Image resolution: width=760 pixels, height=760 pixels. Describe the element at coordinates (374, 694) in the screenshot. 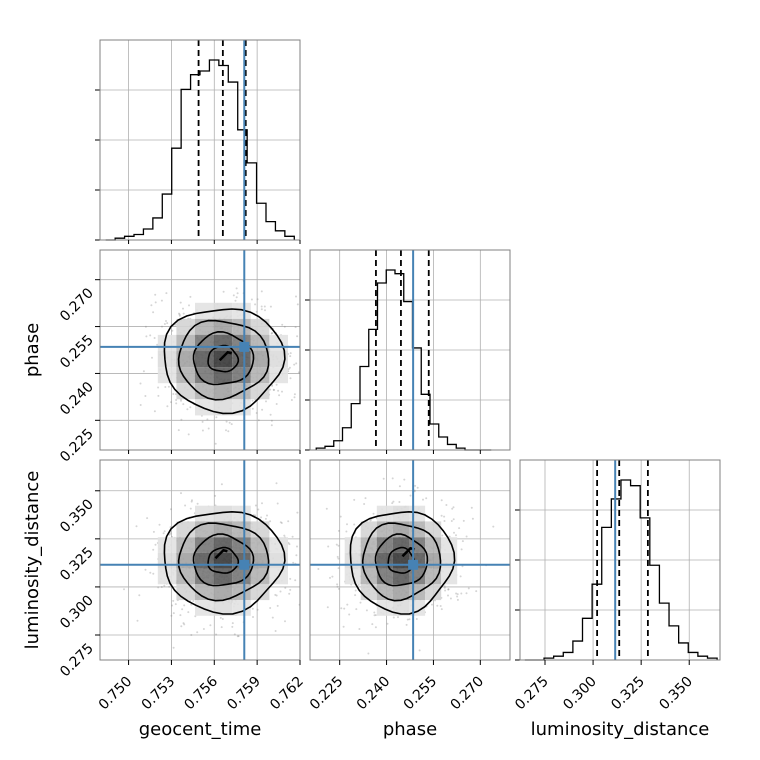

I see `x-tick-label-0-240: 0.240` at that location.